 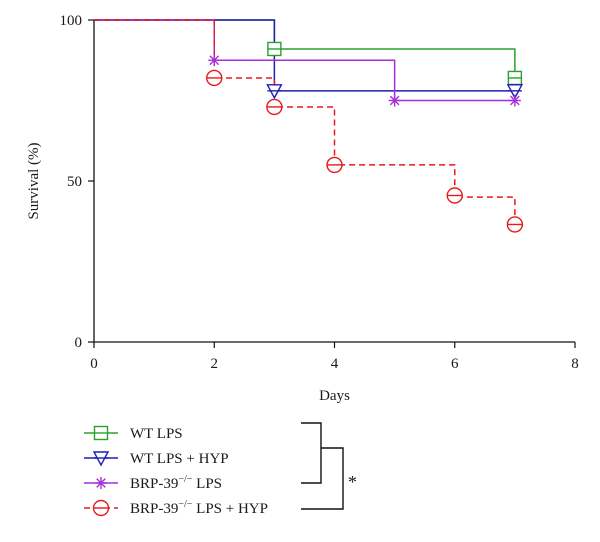 I want to click on legend-label-1: WT LPS + HYP, so click(x=179, y=459).